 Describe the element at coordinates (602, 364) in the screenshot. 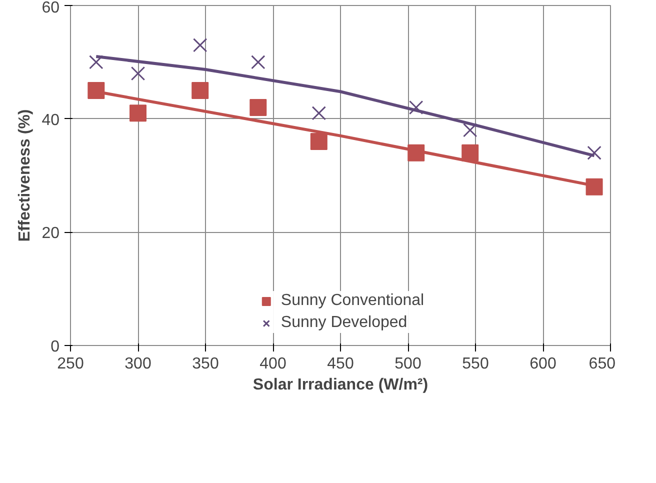

I see `x-tick-label: 650` at that location.